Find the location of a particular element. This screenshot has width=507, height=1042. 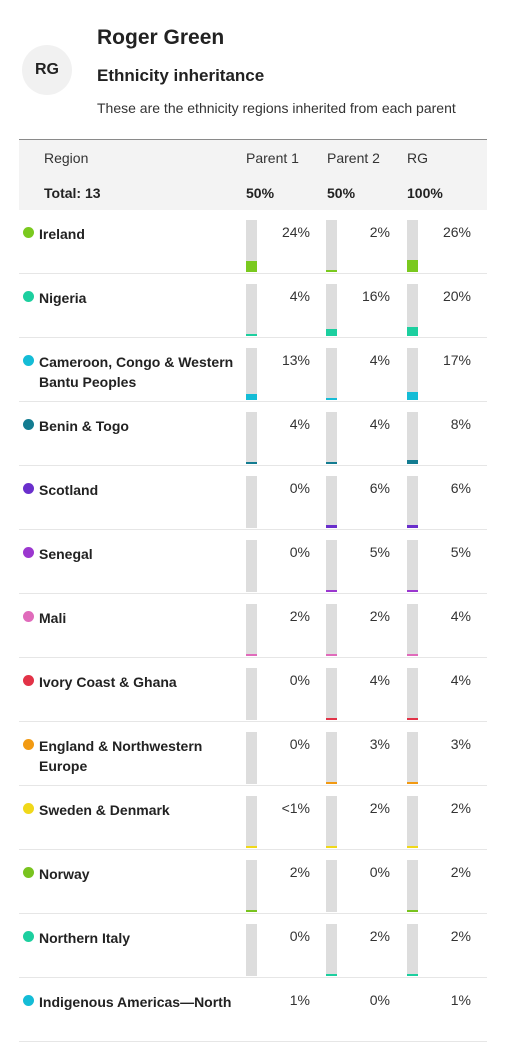

self-percent: 3% is located at coordinates (460, 744).